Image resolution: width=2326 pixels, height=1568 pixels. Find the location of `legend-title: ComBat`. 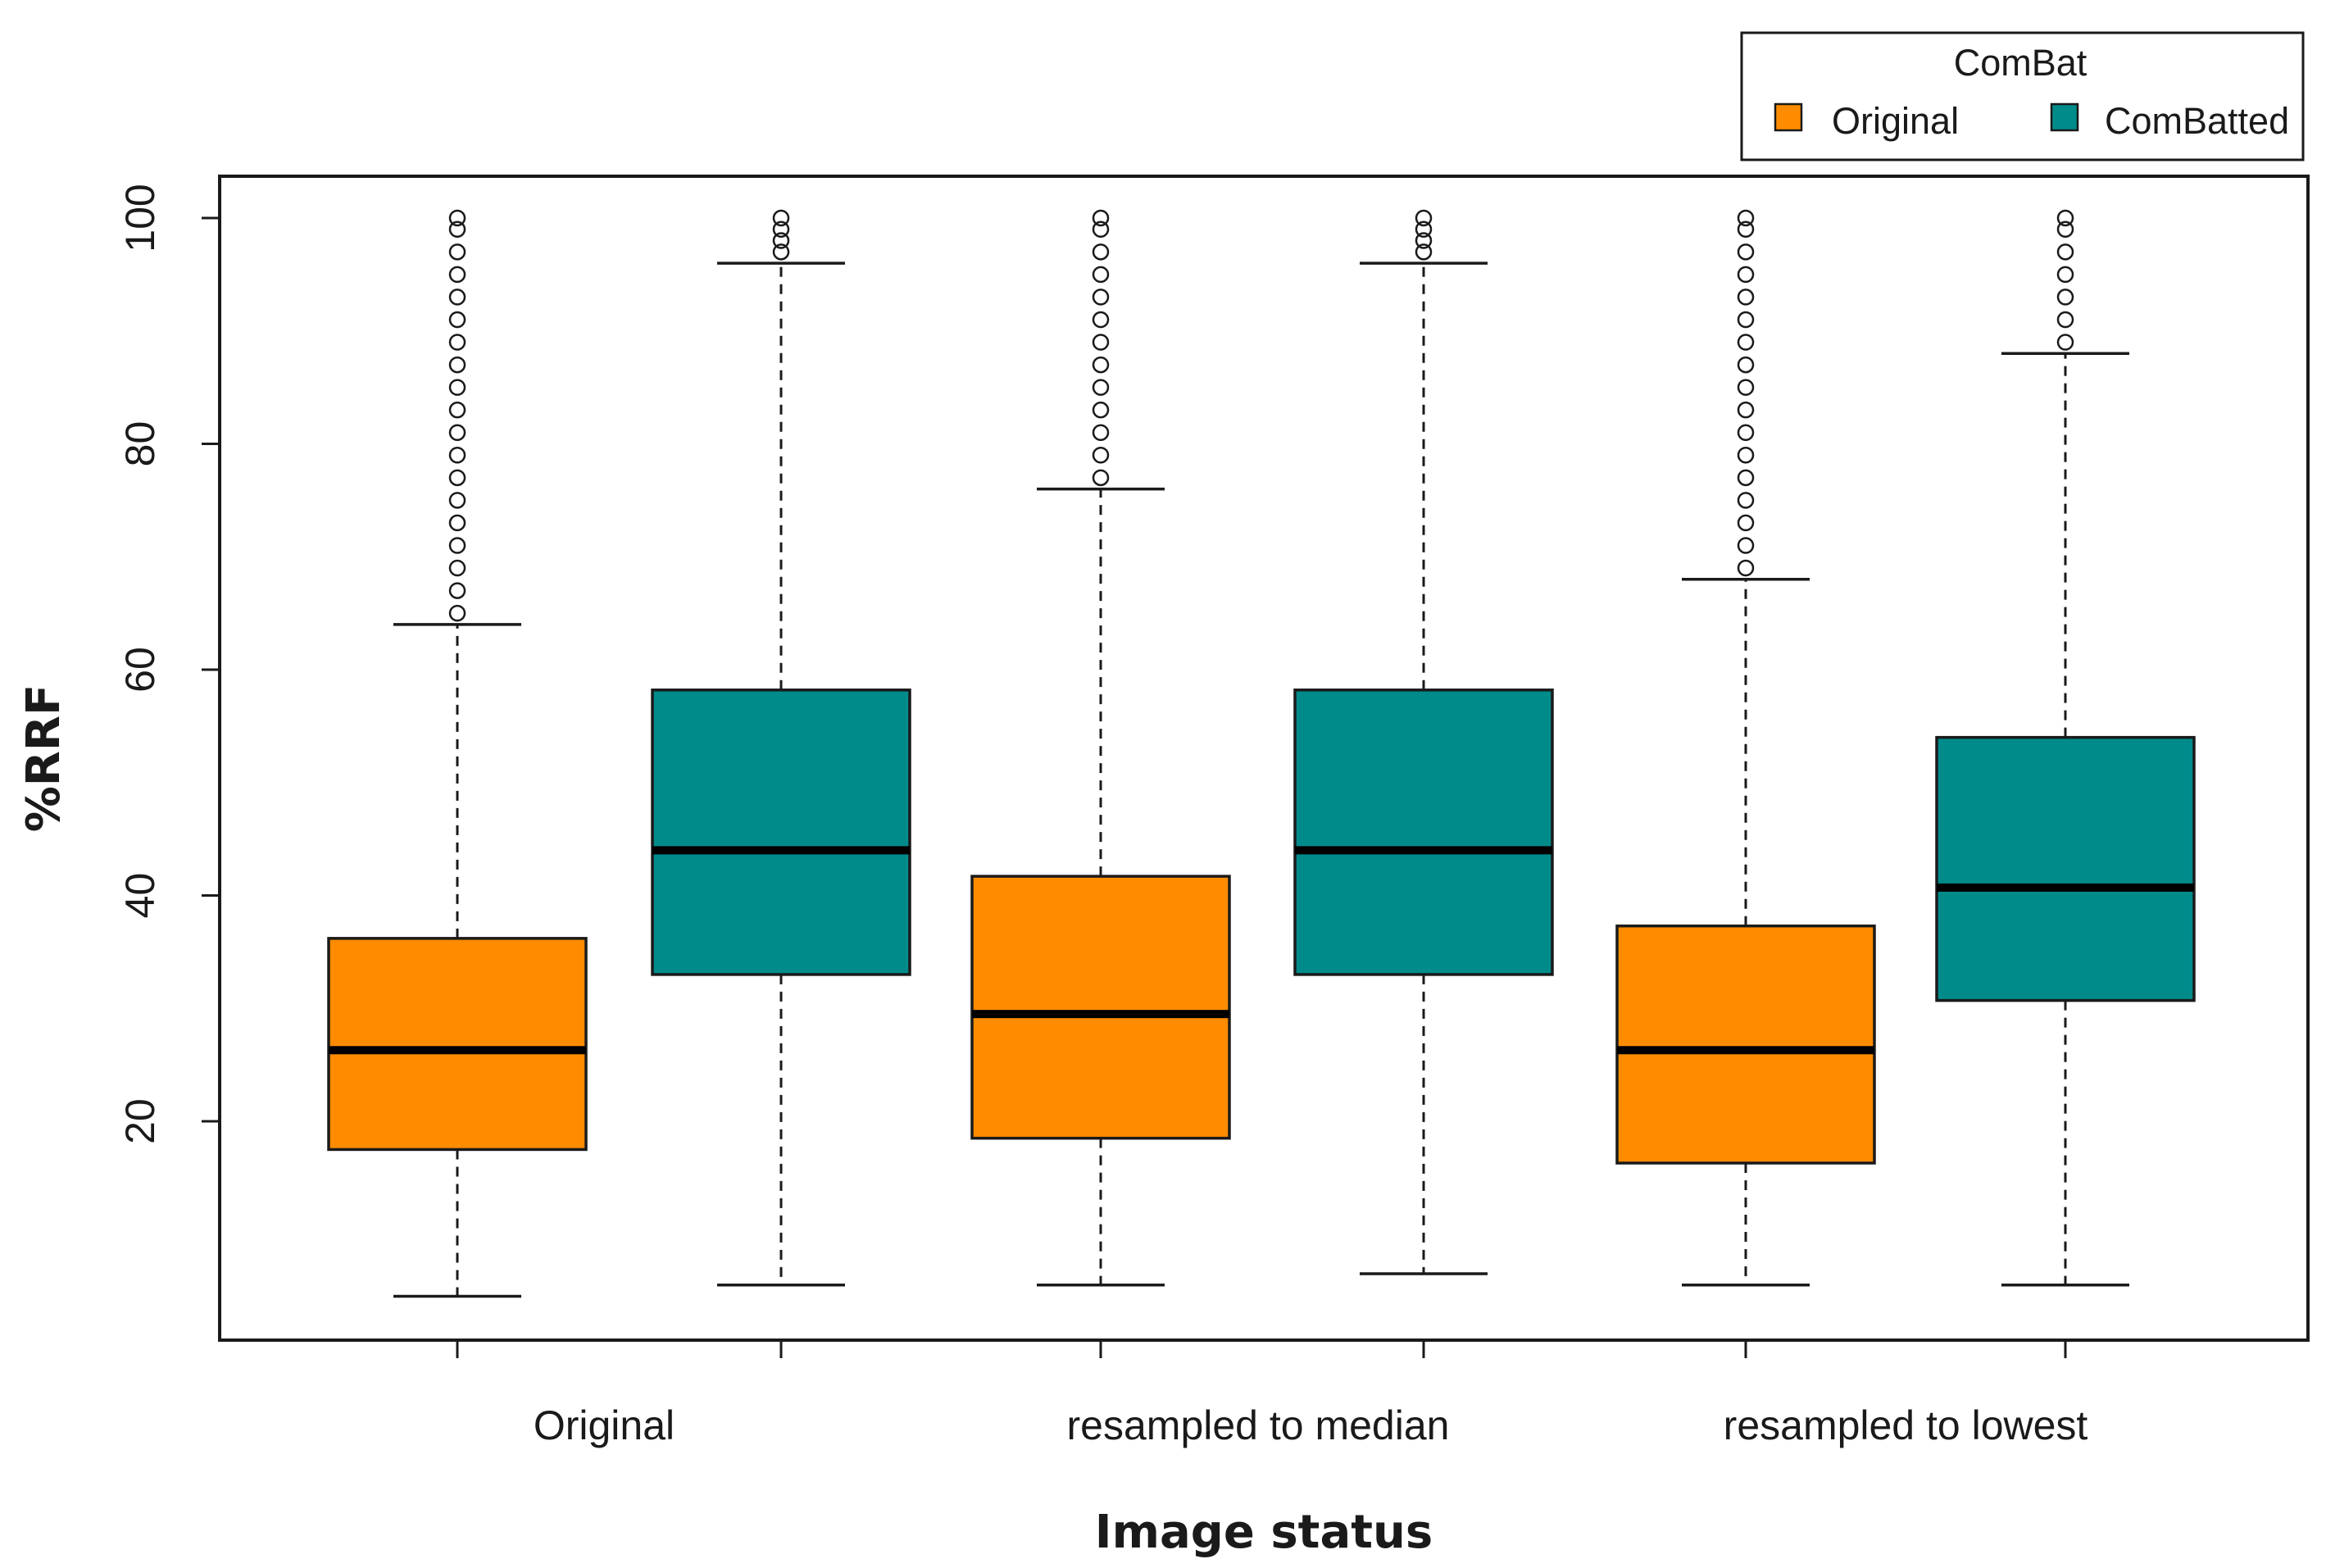

legend-title: ComBat is located at coordinates (2020, 63).